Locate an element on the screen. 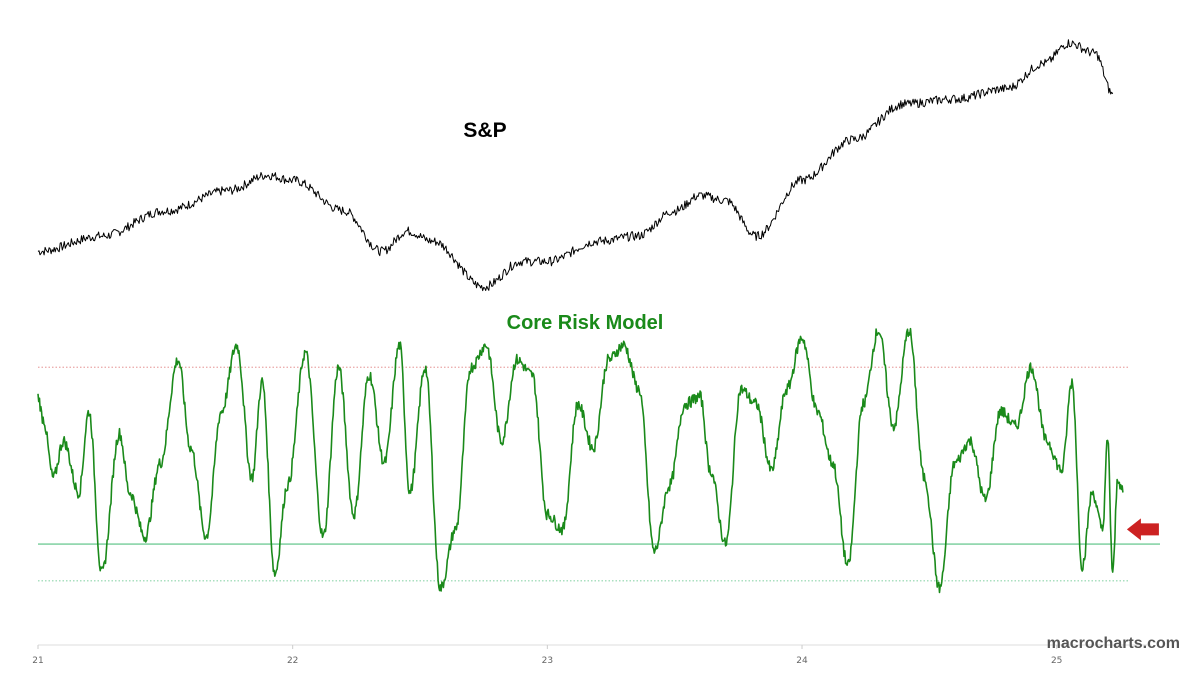  x-tick-label: 21 is located at coordinates (37, 661).